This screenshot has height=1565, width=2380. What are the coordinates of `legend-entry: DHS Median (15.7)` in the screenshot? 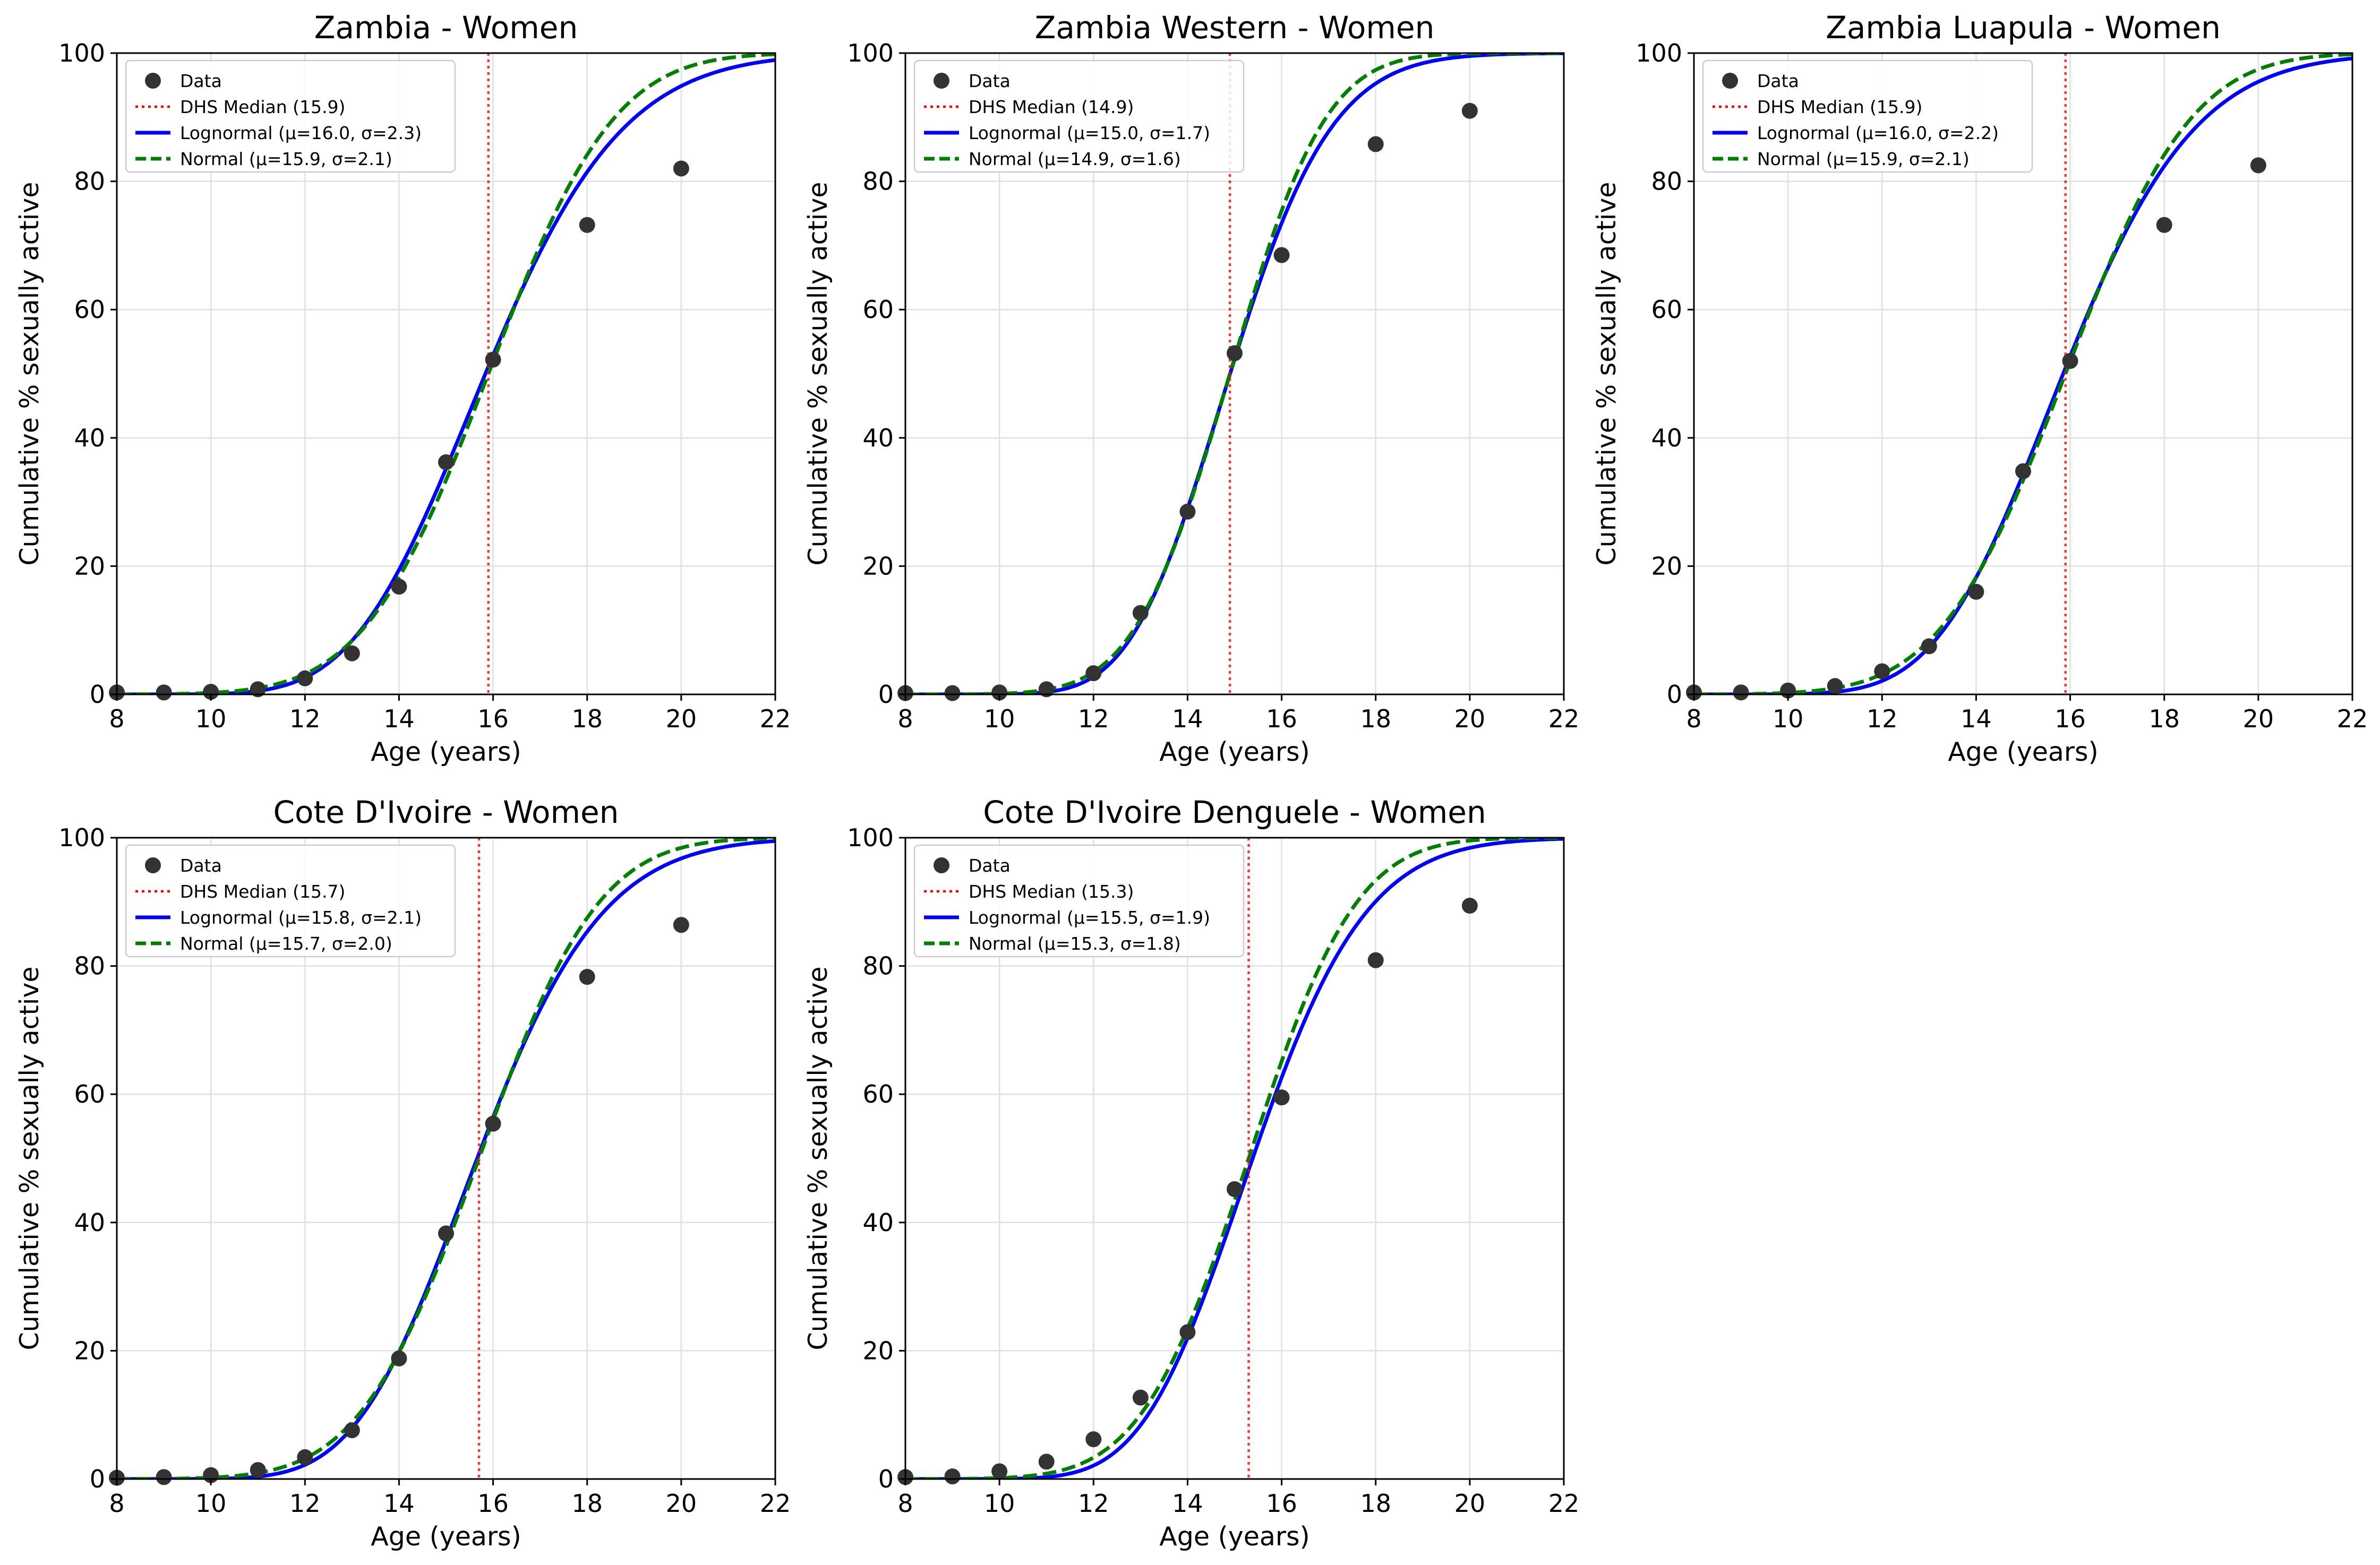 It's located at (262, 892).